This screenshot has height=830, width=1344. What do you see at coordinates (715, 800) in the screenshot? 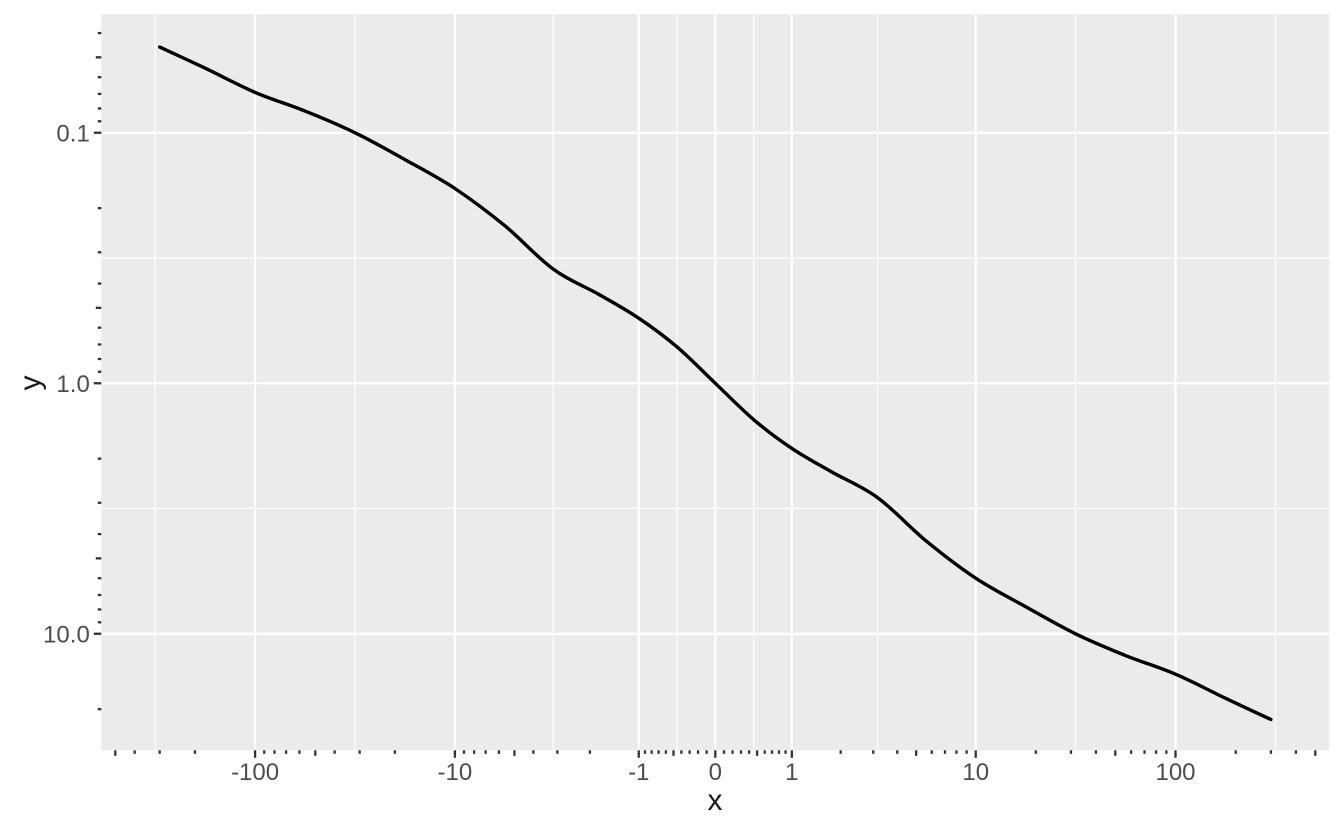
I see `x-axis-title: x` at bounding box center [715, 800].